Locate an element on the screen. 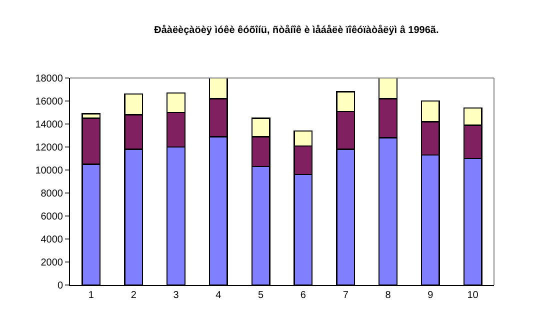  chart-title: Ðåàëèçàöèÿ ìóêè êóõîíü, ñòåíîê è ìåáåëè ïîêóïàòåëÿì â 1996ã. is located at coordinates (296, 30).